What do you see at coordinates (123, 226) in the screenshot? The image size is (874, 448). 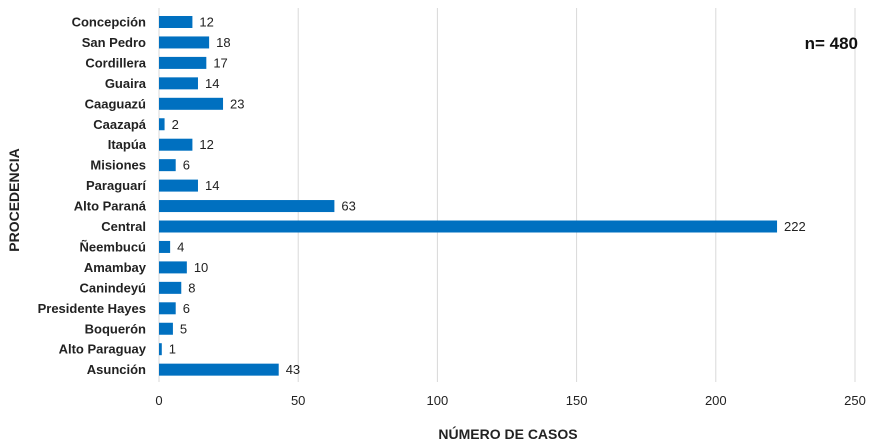 I see `category-label: Central` at bounding box center [123, 226].